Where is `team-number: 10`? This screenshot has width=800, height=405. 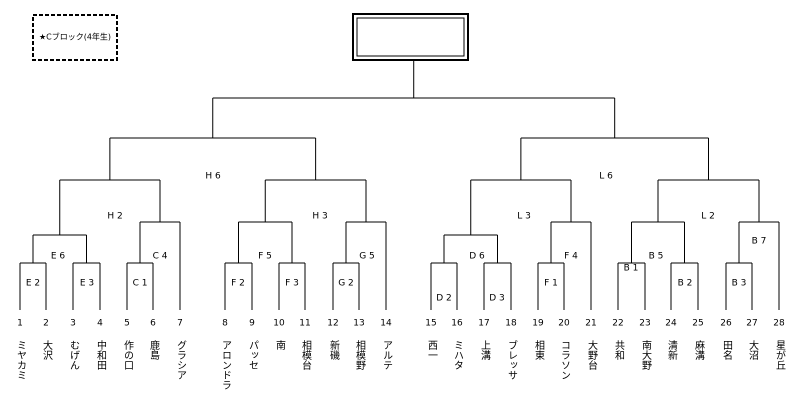
team-number: 10 is located at coordinates (279, 324).